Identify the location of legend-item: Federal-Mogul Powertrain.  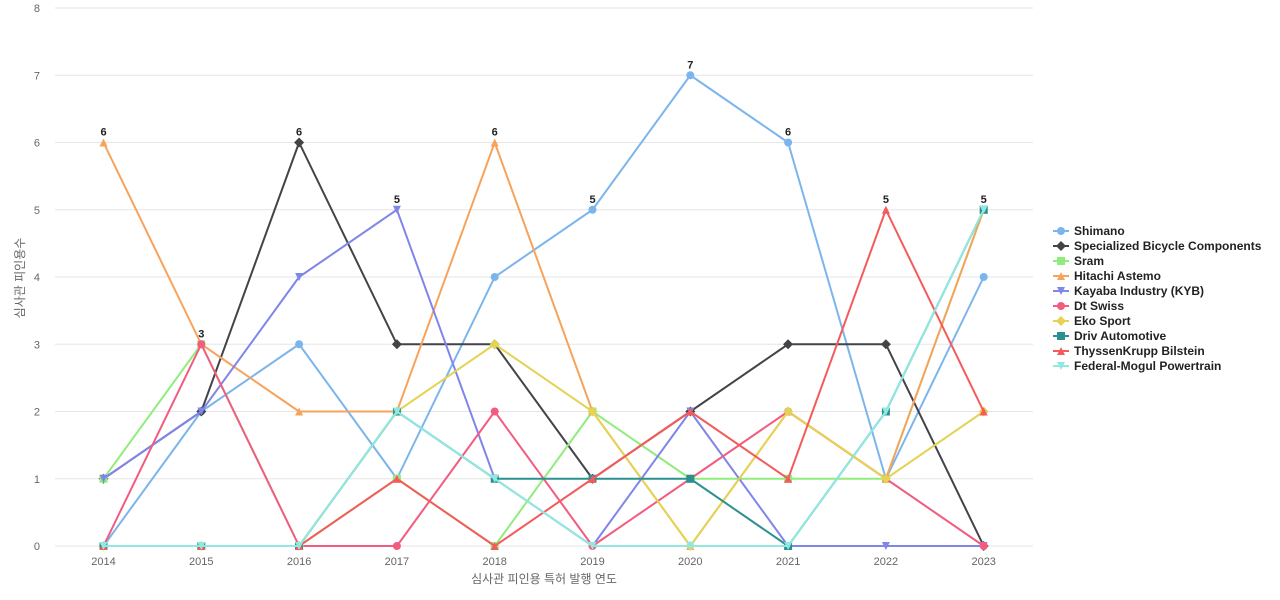
(1137, 366).